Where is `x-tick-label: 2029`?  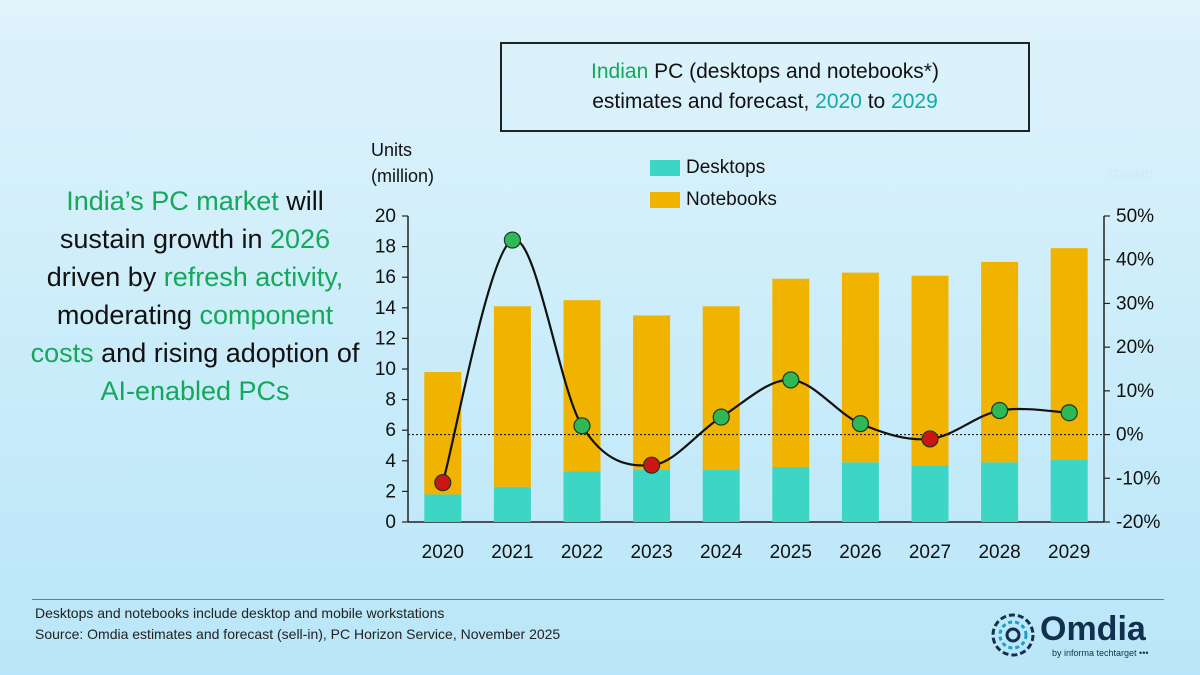
x-tick-label: 2029 is located at coordinates (1069, 552).